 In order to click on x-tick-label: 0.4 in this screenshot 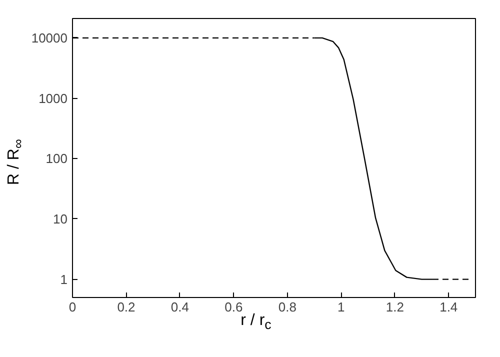, I will do `click(180, 307)`.